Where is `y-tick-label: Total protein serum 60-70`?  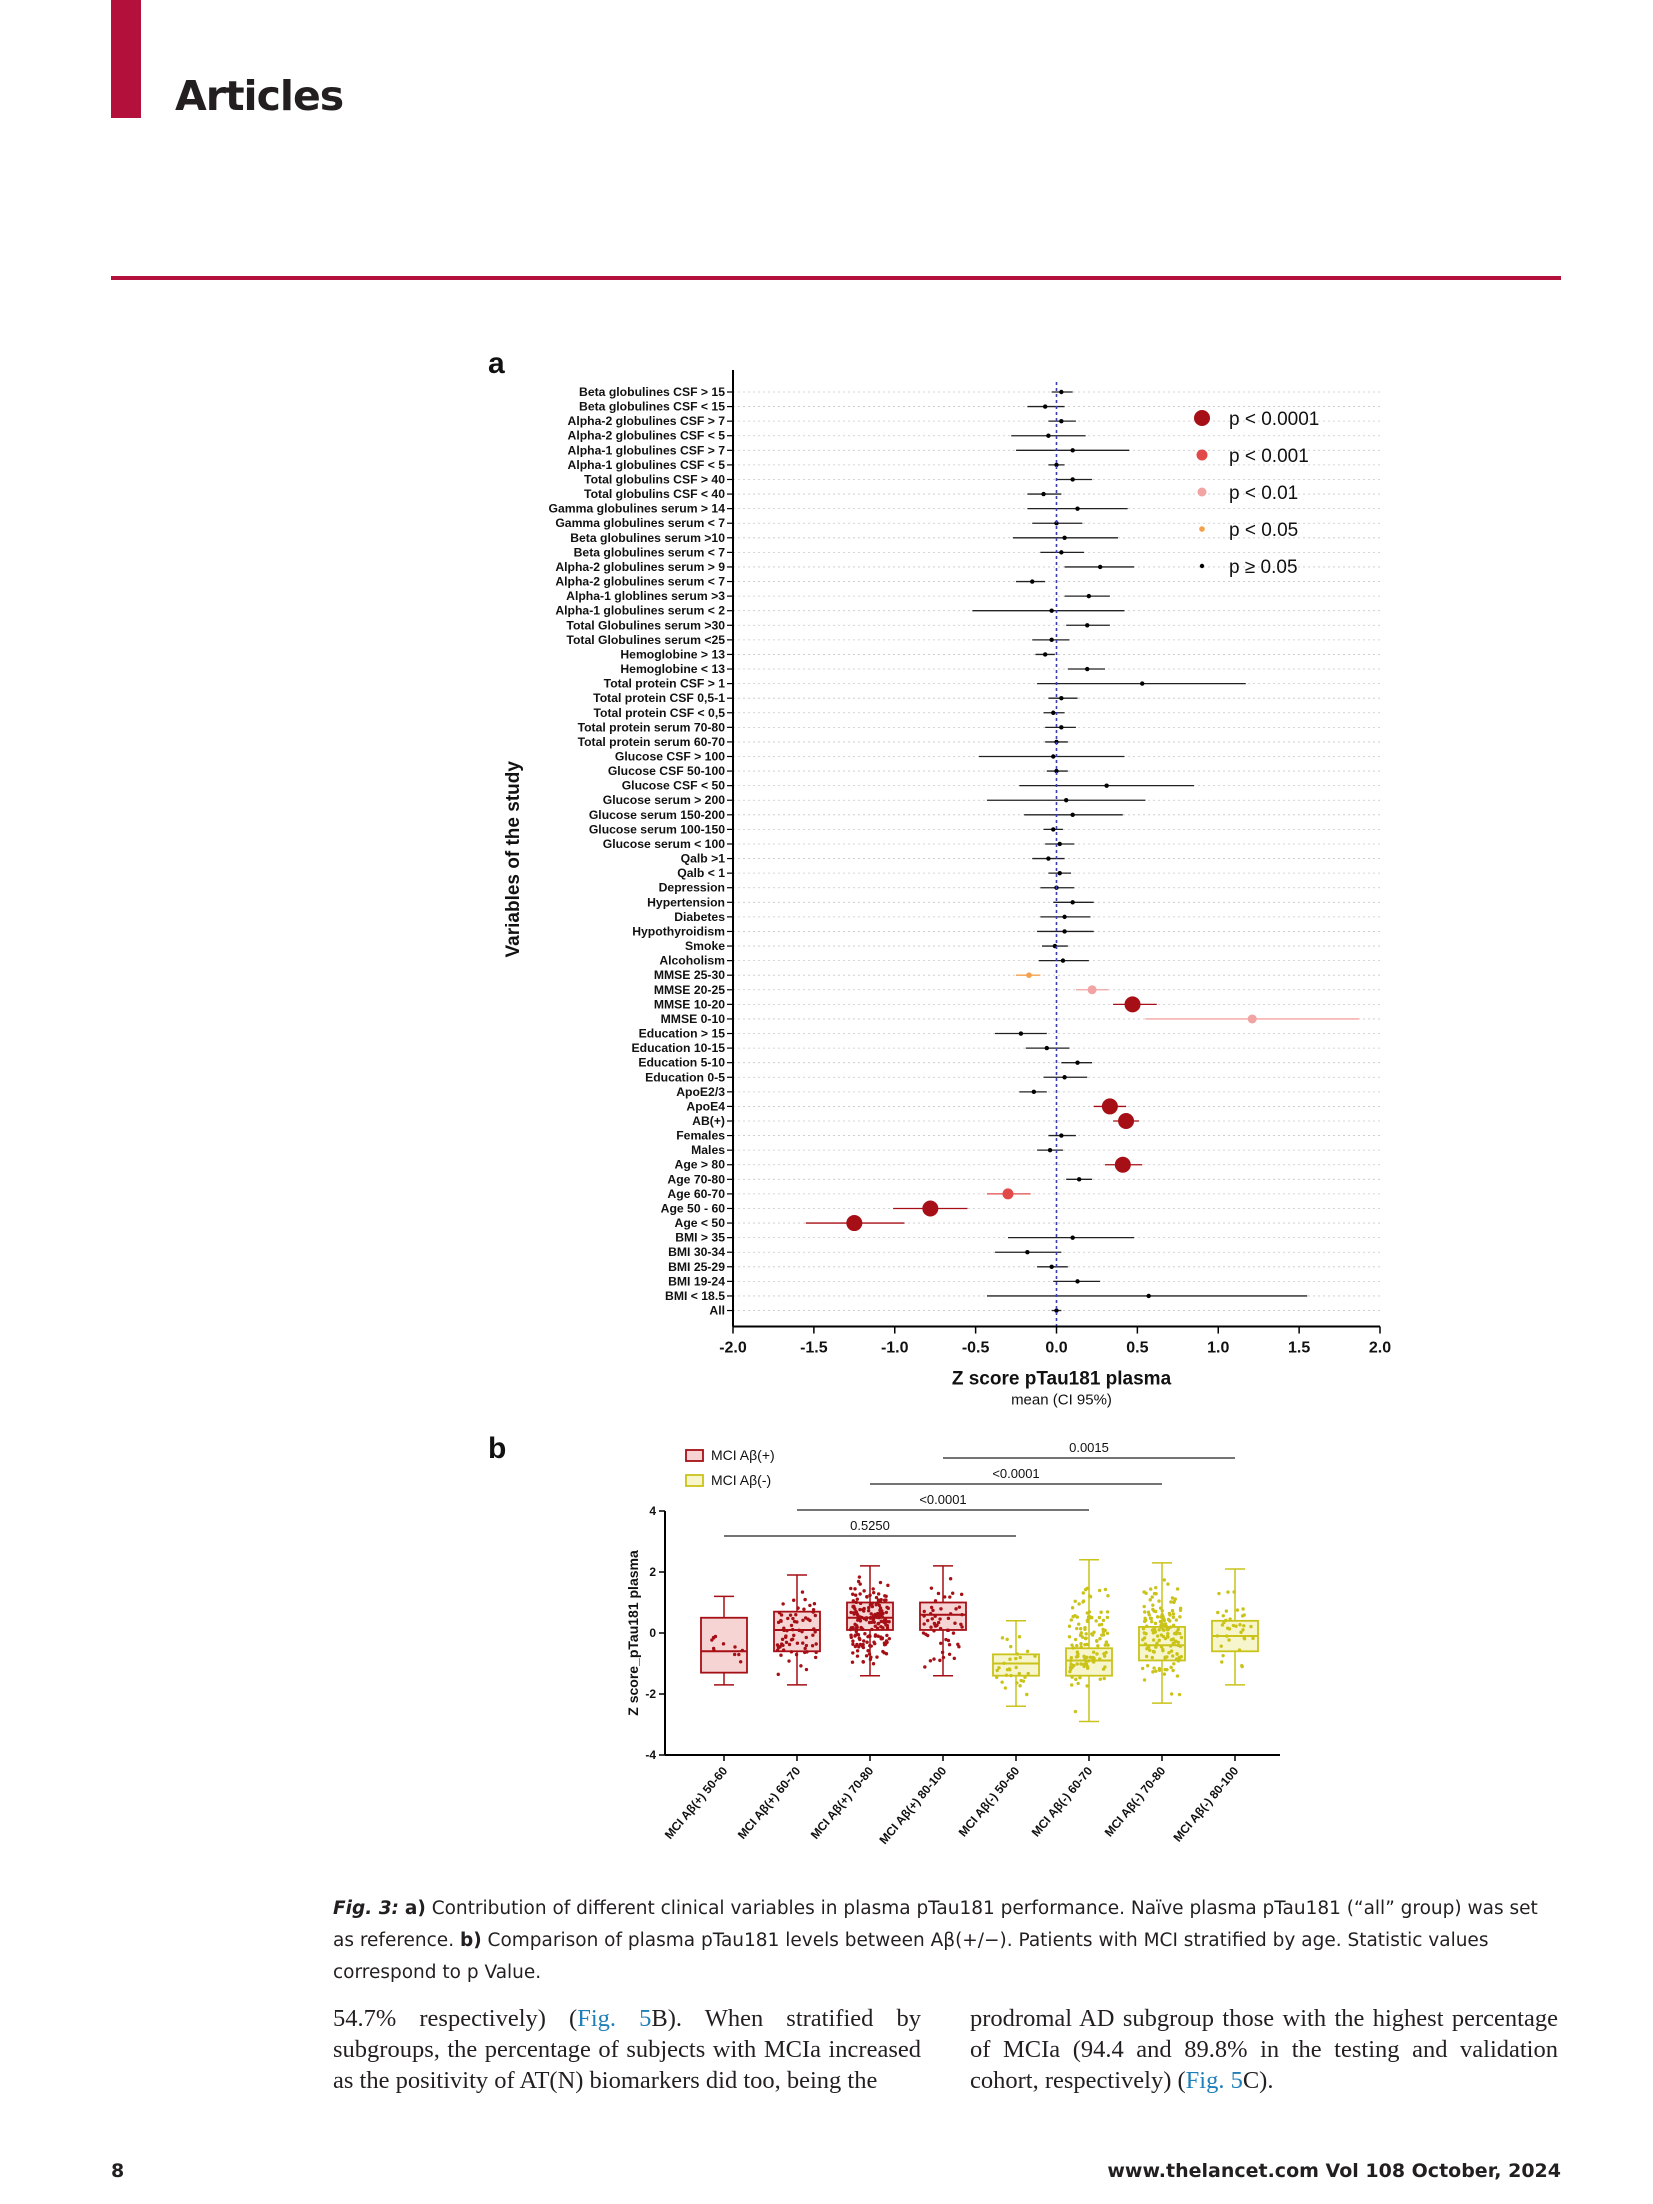
y-tick-label: Total protein serum 60-70 is located at coordinates (652, 742).